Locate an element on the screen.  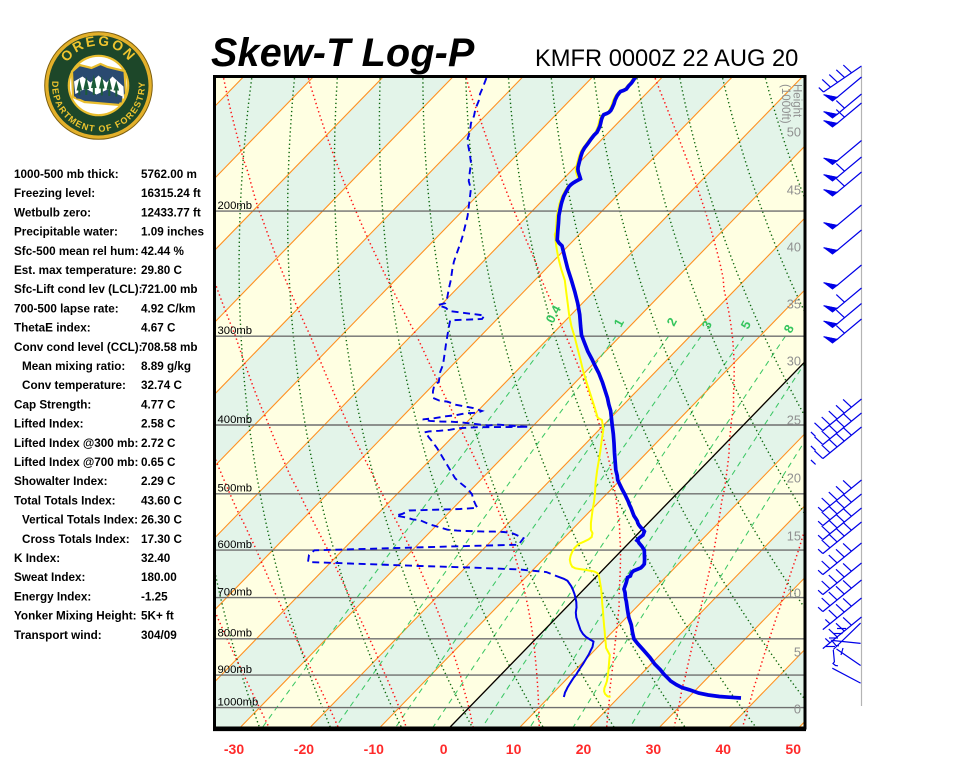
svg-text: 1000-500 mb thick: is located at coordinates (66, 174).